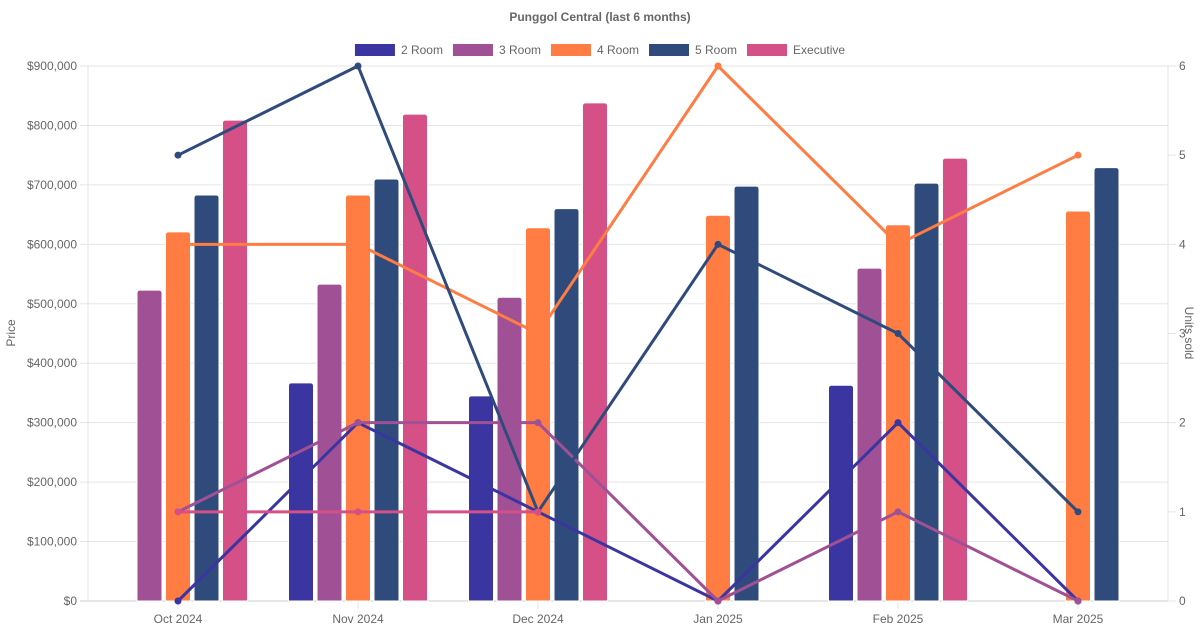  Describe the element at coordinates (1182, 334) in the screenshot. I see `y2-tick-label: 3` at that location.